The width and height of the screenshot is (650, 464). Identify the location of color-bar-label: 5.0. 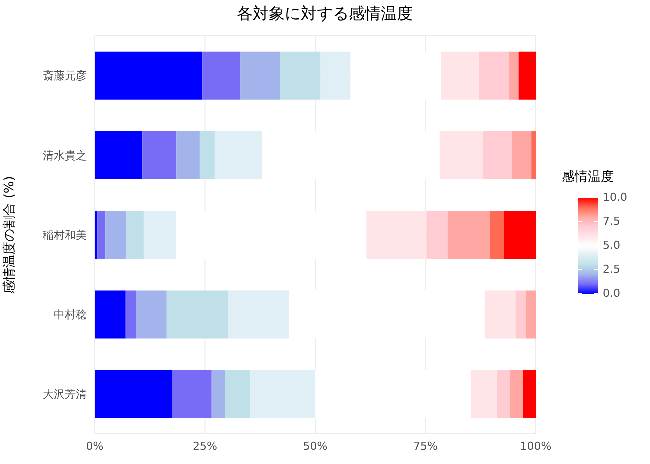
(611, 245).